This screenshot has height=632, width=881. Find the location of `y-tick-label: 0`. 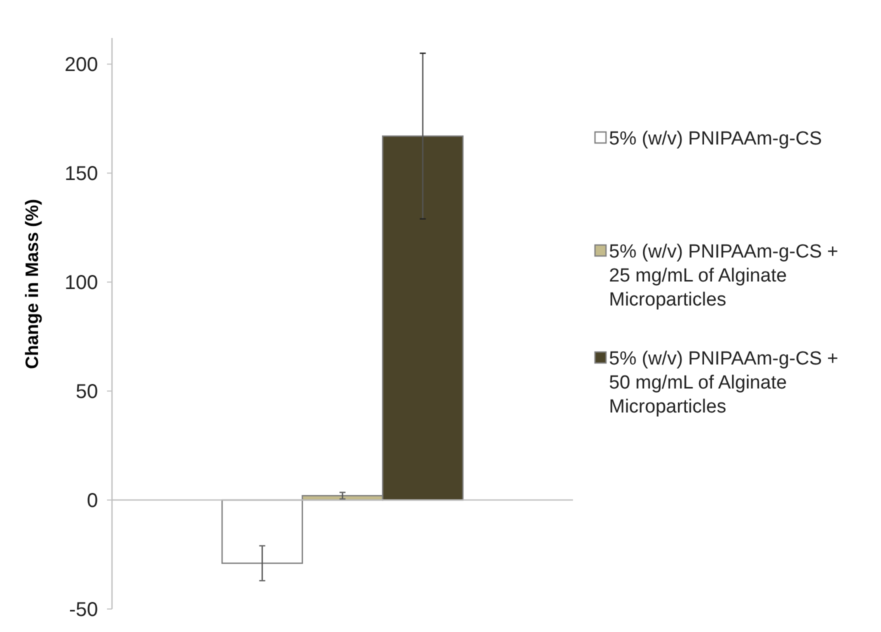

y-tick-label: 0 is located at coordinates (92, 501).